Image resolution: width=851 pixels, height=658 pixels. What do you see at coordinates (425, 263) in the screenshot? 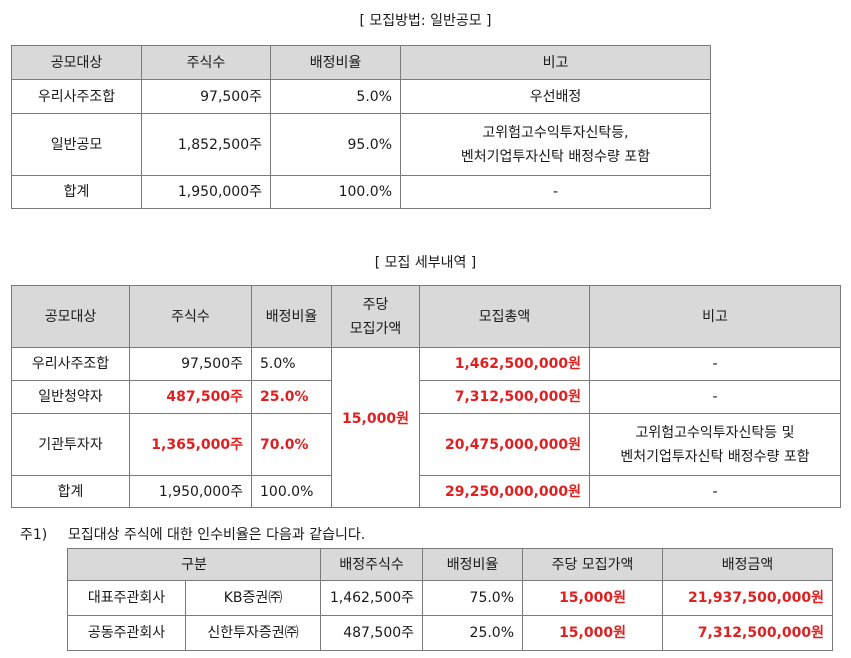
I see `table2-title: [ 모집 세부내역 ]` at bounding box center [425, 263].